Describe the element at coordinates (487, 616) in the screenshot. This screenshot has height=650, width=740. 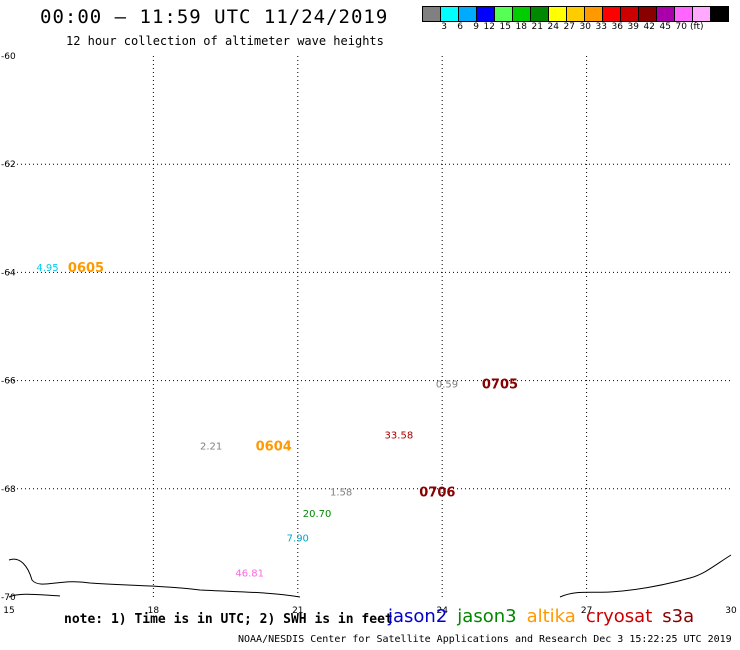
I see `legend-jason3: jason3` at that location.